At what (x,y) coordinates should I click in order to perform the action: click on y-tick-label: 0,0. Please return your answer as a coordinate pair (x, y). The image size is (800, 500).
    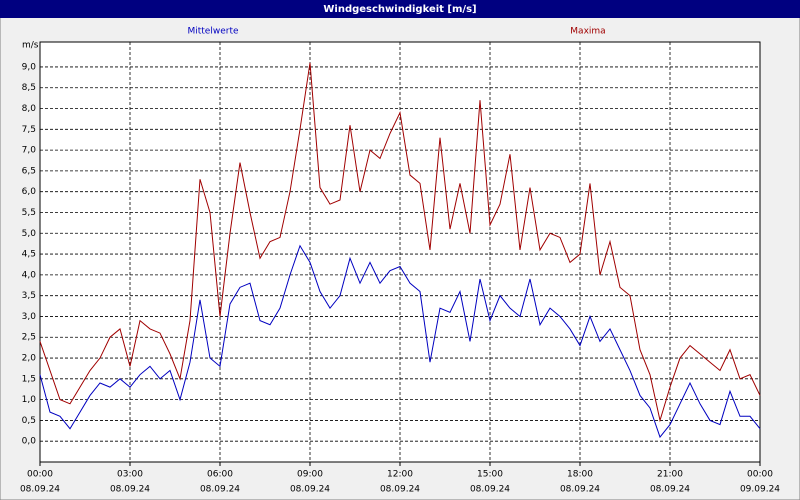
    Looking at the image, I should click on (29, 442).